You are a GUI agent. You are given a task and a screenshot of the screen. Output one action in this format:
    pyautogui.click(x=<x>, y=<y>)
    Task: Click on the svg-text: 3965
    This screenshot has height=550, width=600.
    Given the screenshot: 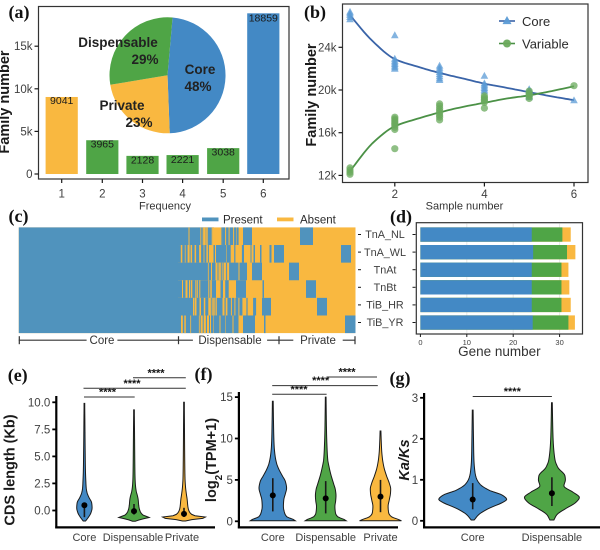 What is the action you would take?
    pyautogui.click(x=103, y=145)
    